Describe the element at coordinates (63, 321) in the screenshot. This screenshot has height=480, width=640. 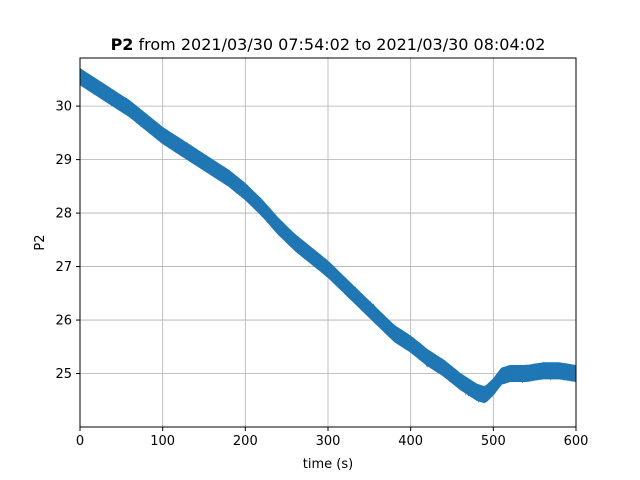
I see `y-tick-label: 26` at that location.